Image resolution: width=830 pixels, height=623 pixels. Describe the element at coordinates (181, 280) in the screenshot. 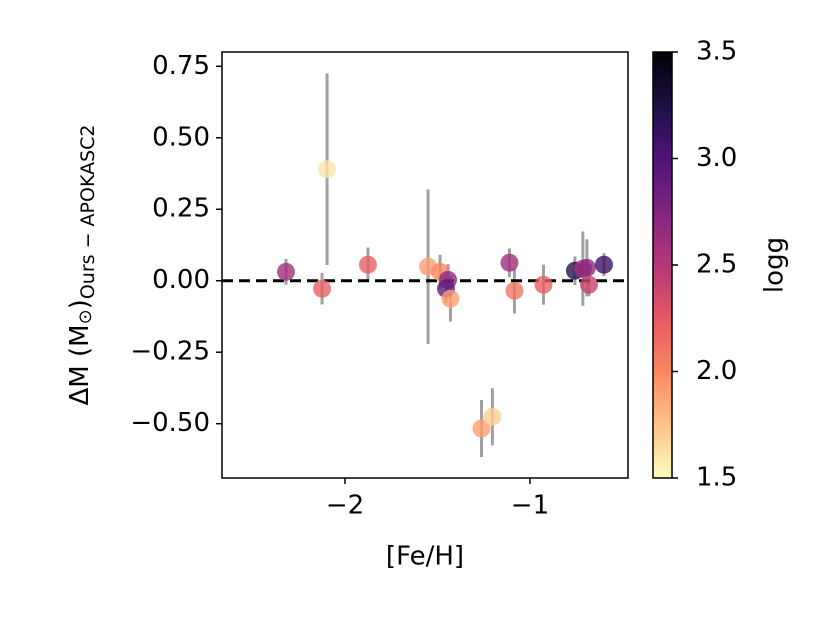

I see `y-tick-label: 0.00` at that location.